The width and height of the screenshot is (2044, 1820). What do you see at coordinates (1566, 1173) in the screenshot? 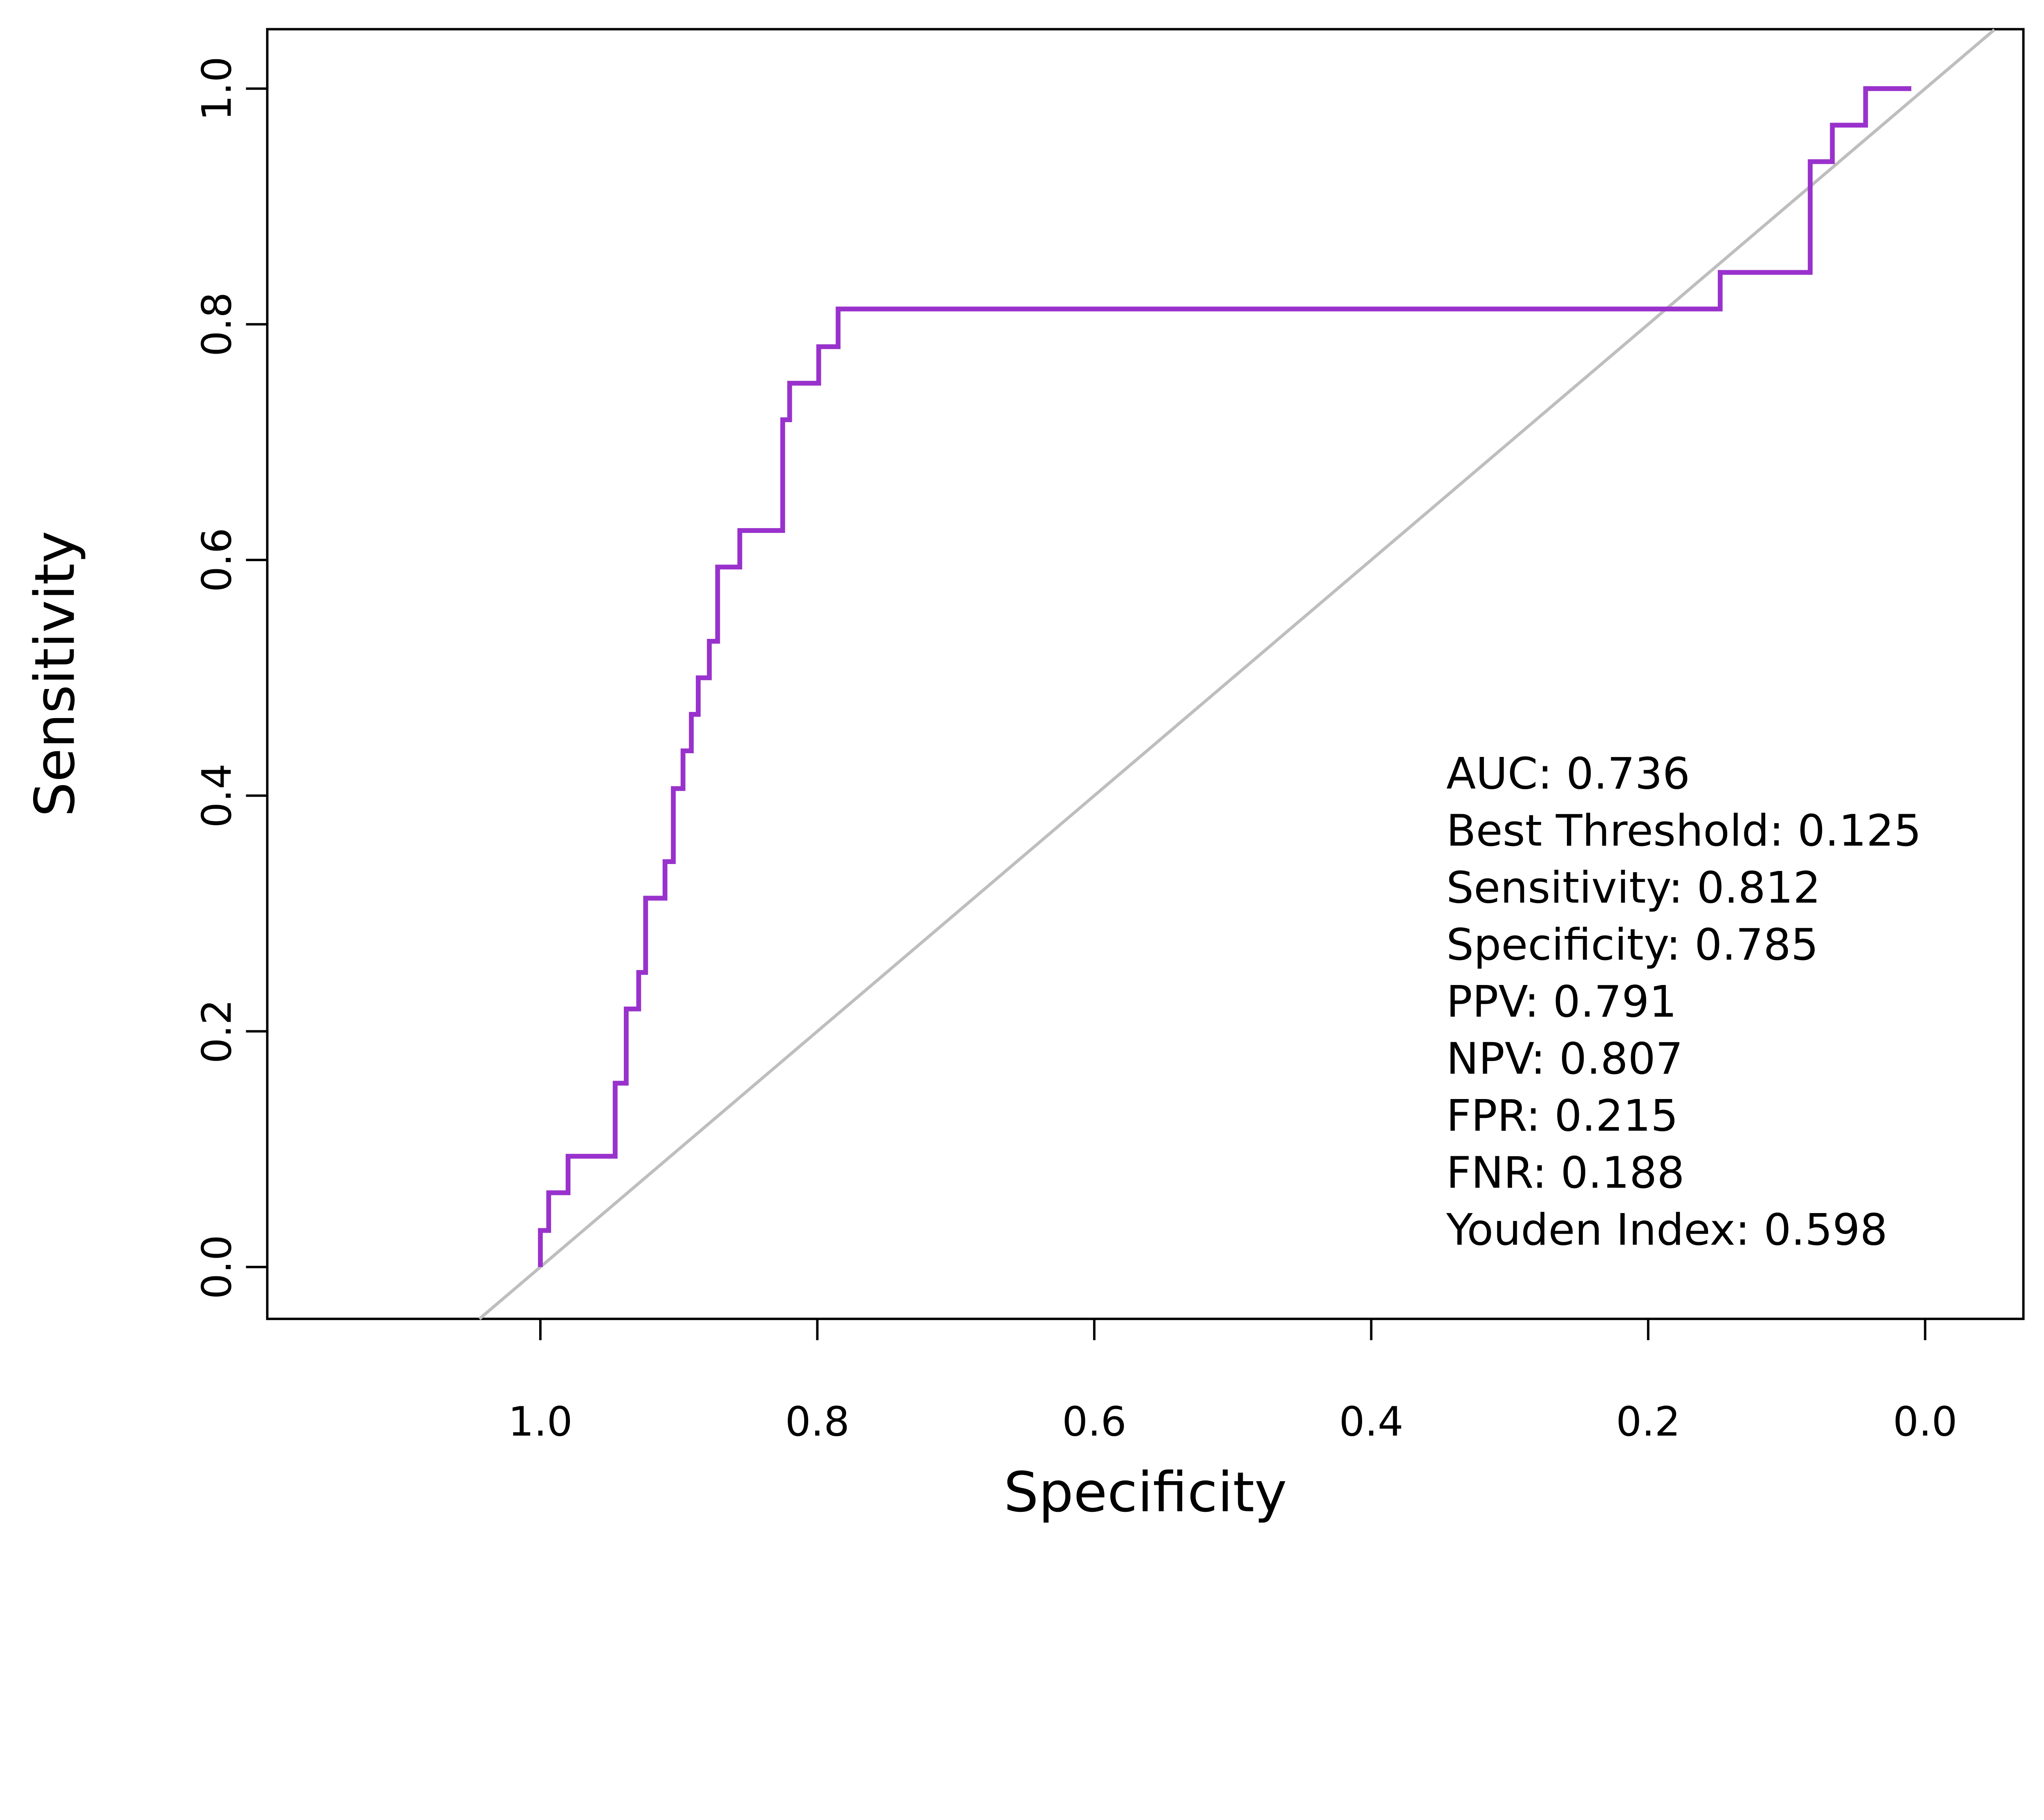
I see `stats-line-7: FNR: 0.188` at bounding box center [1566, 1173].